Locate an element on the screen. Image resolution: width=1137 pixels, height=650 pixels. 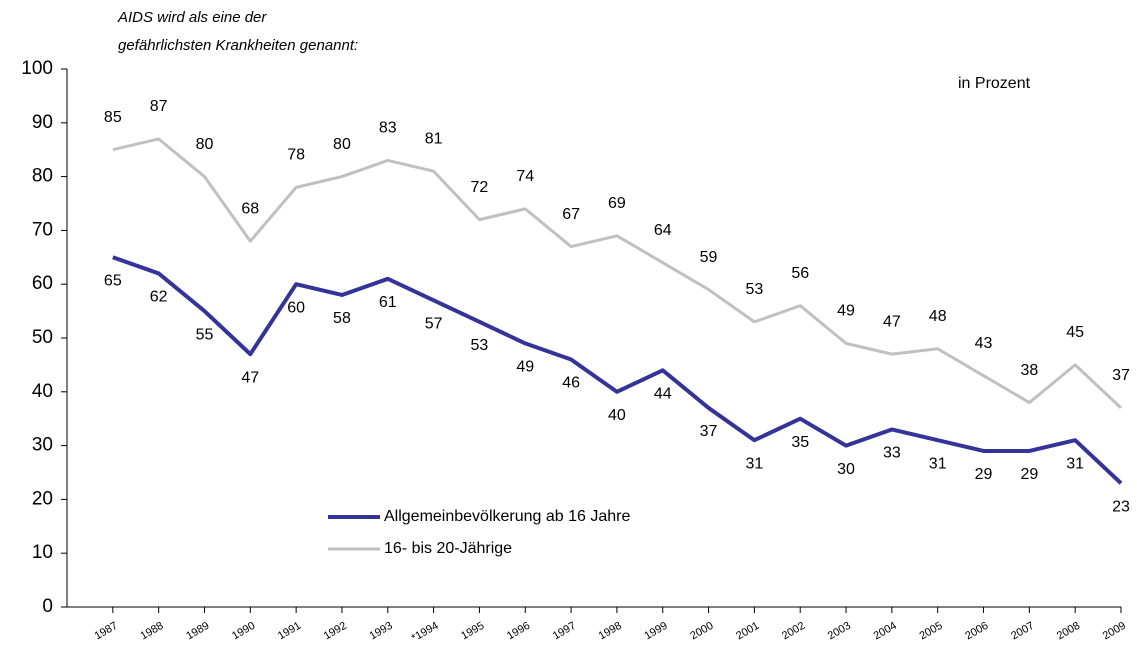
data-label: 85 is located at coordinates (113, 117).